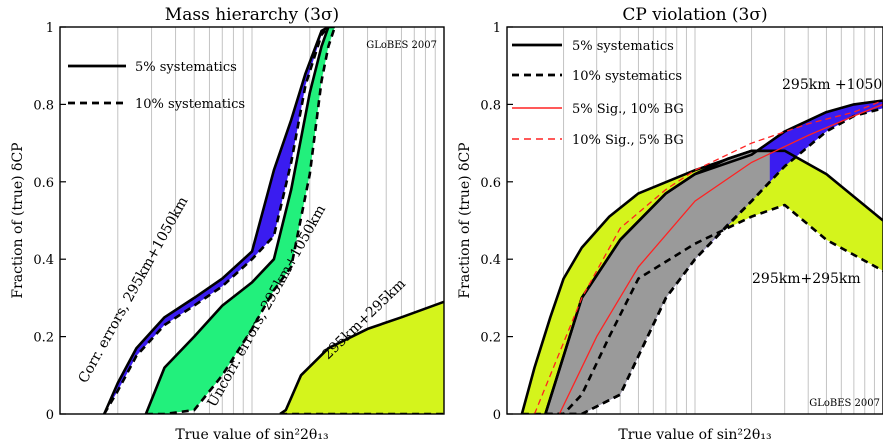 This screenshot has width=883, height=445. I want to click on legend-label: 5% Sig., 10% BG, so click(628, 109).